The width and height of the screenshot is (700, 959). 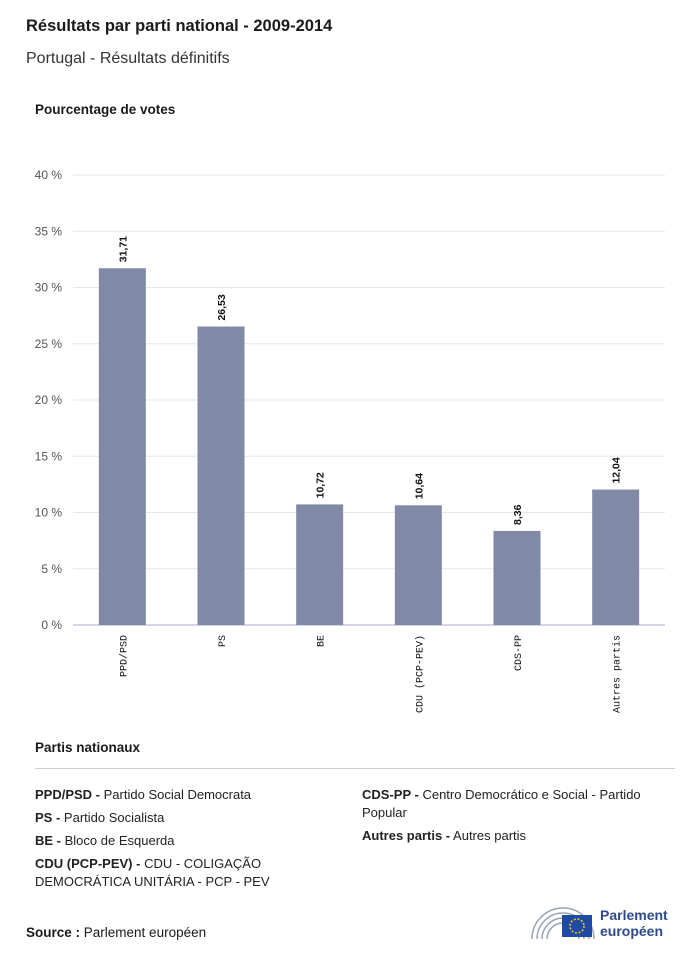 I want to click on legend-item: PPD/PSD - Partido Social Democrata, so click(x=185, y=795).